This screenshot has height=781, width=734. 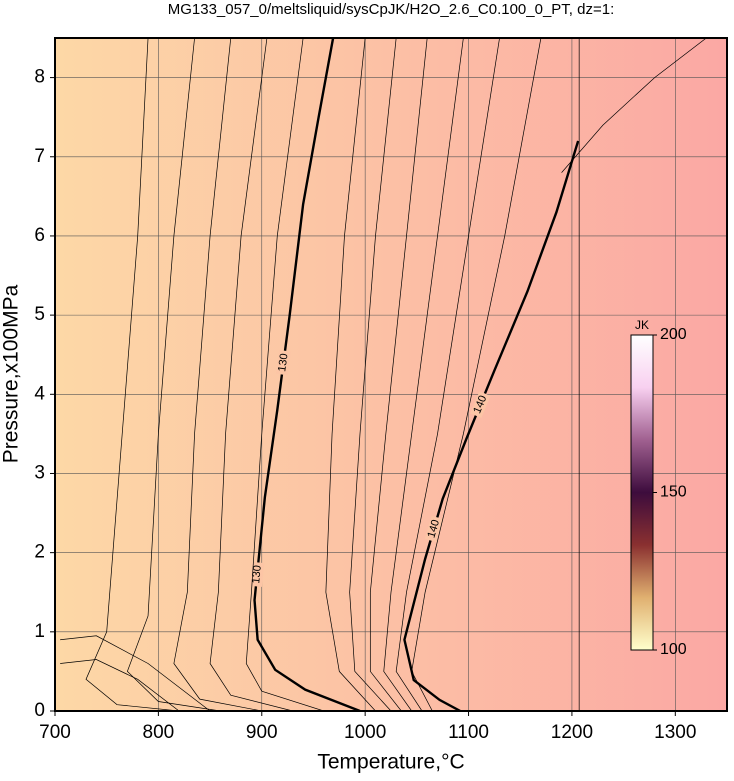 I want to click on y-tick-label: 3, so click(x=39, y=472).